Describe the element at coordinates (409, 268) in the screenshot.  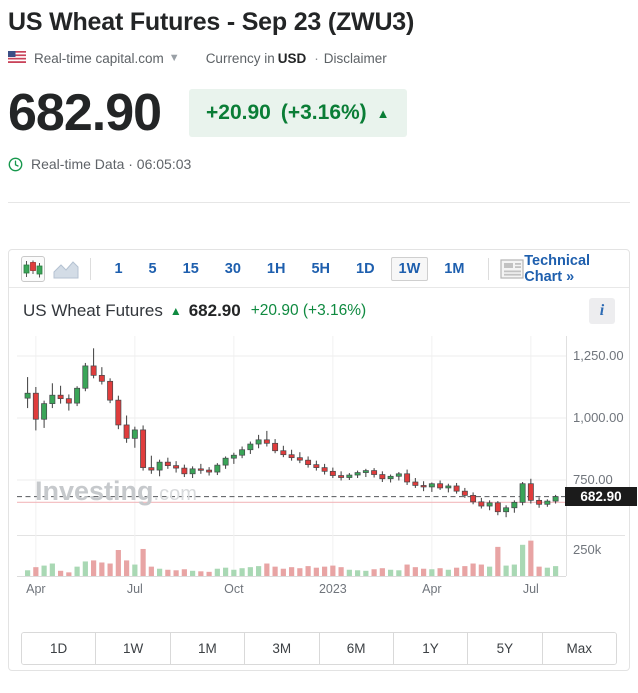
I see `interval-1w: 1W` at that location.